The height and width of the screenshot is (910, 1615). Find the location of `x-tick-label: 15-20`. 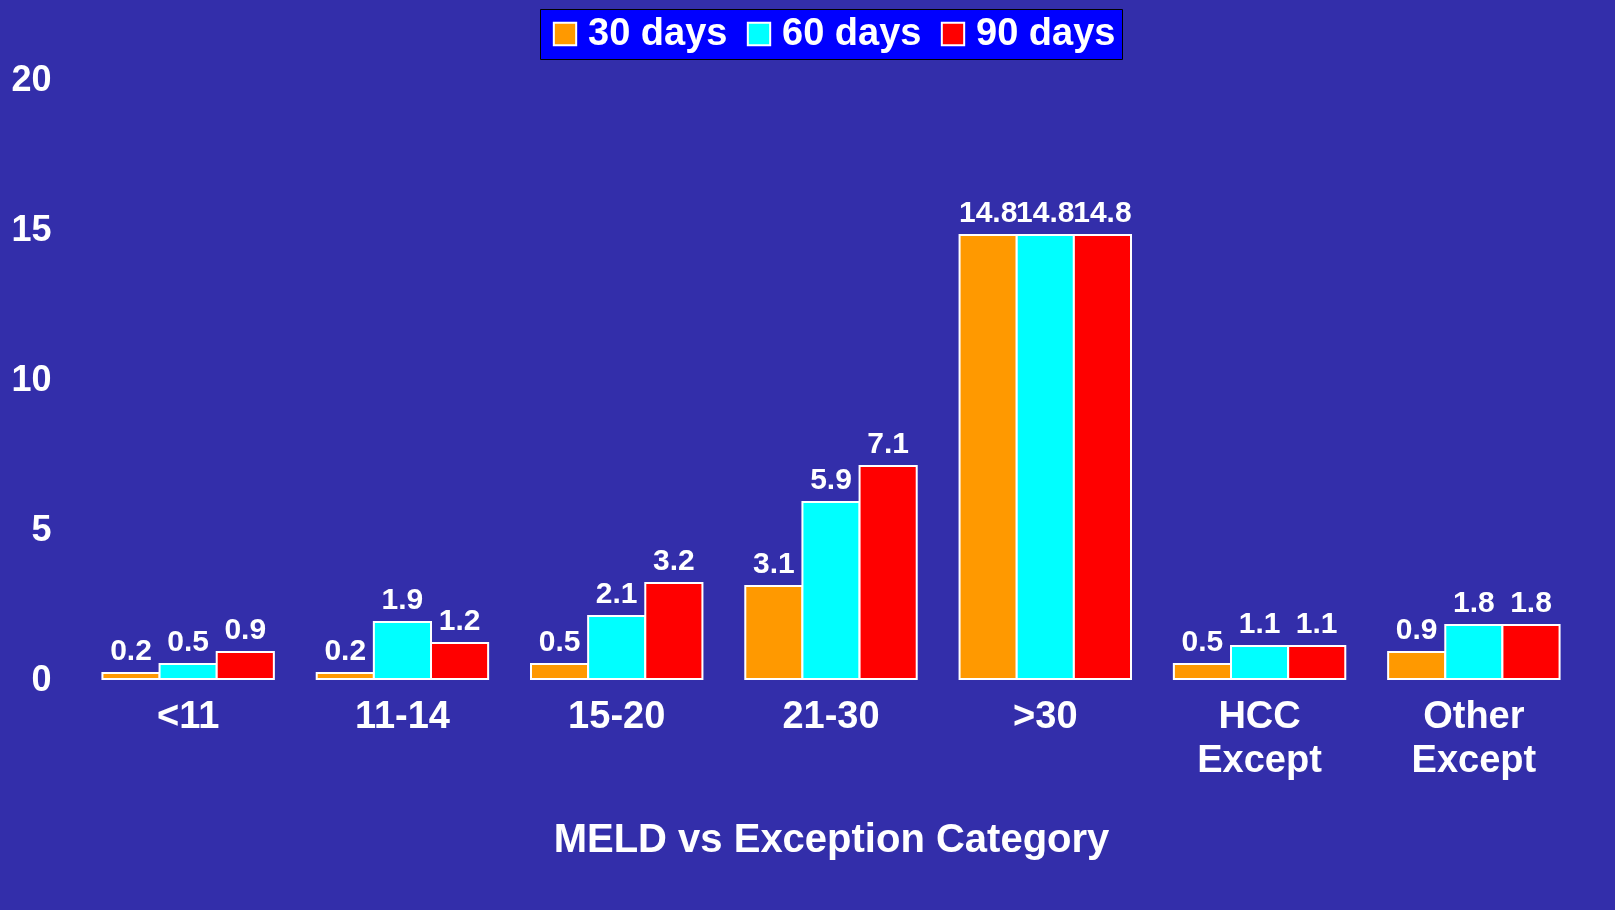

x-tick-label: 15-20 is located at coordinates (617, 714).